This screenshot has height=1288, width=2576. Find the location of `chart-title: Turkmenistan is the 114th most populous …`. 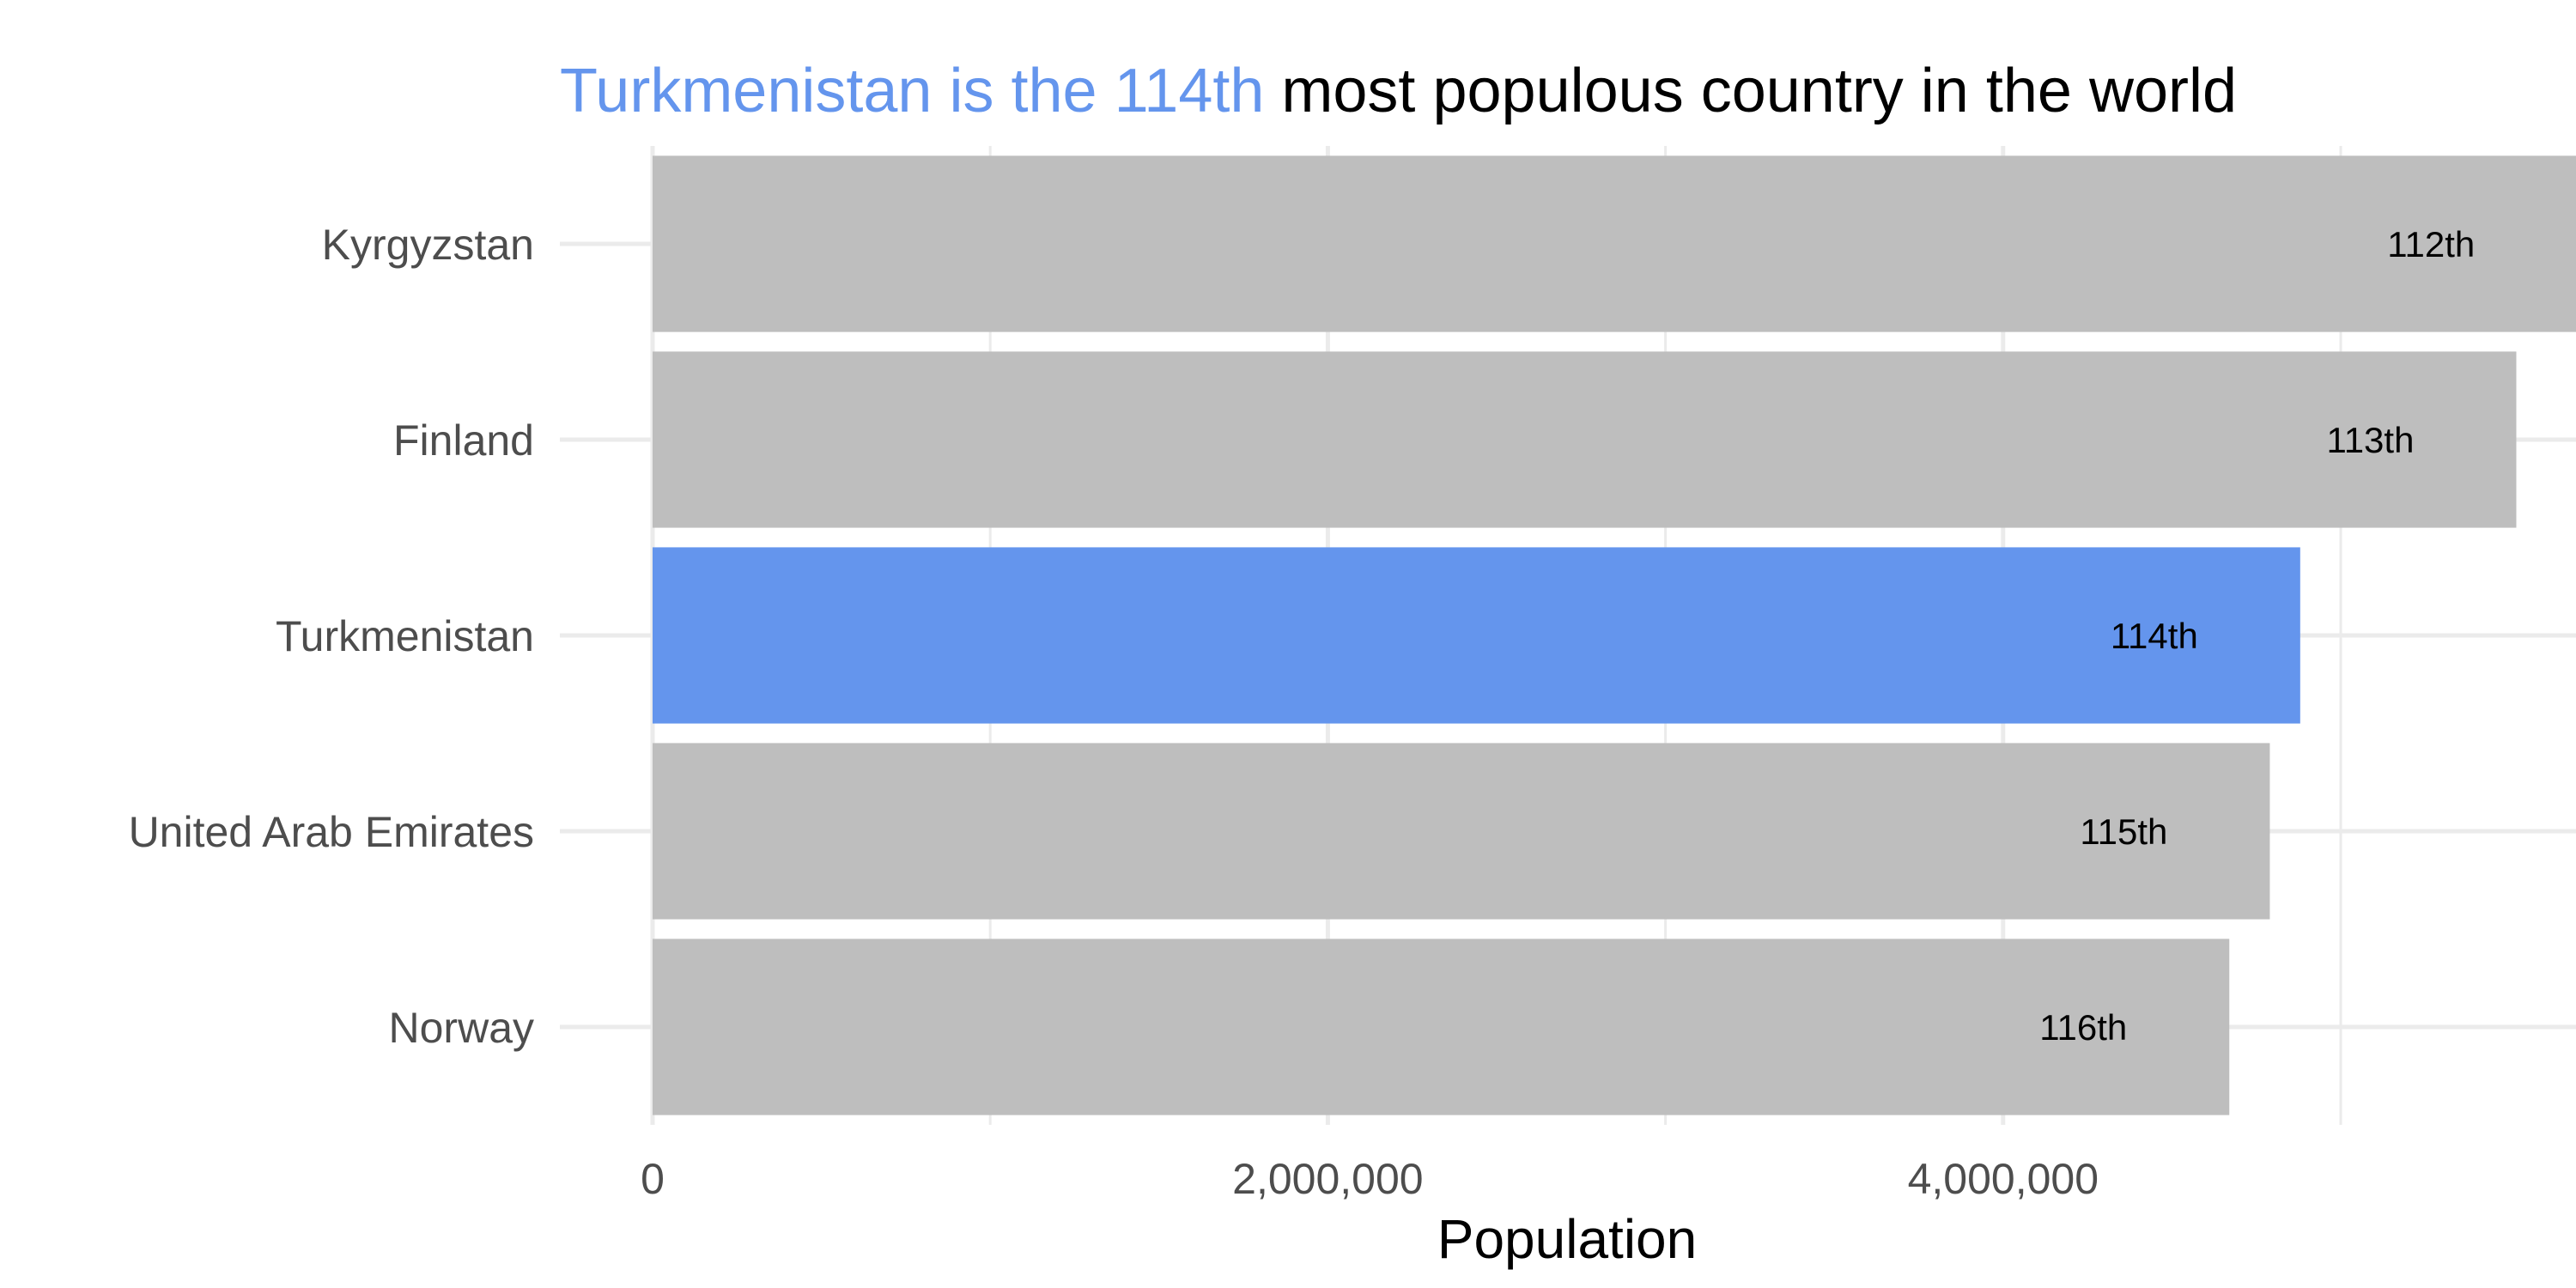

chart-title: Turkmenistan is the 114th most populous … is located at coordinates (1398, 91).